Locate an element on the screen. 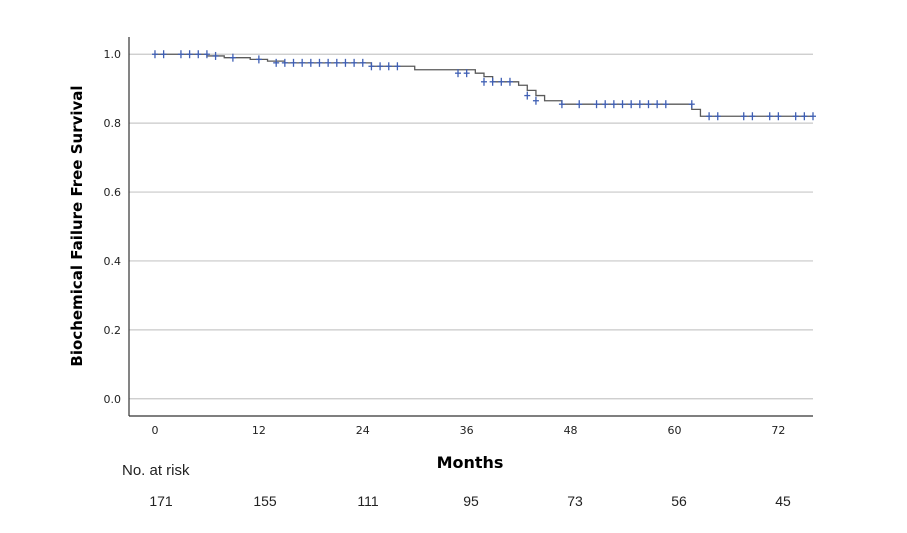 Image resolution: width=907 pixels, height=533 pixels. risk-value: 56 is located at coordinates (679, 501).